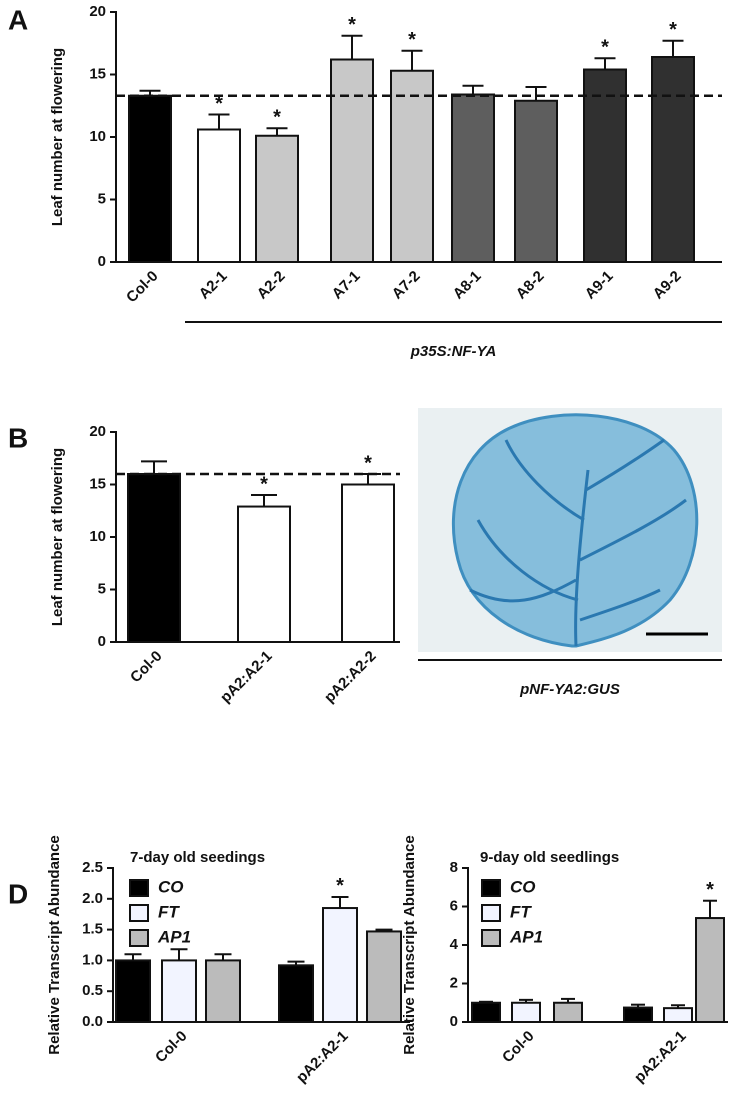 The image size is (742, 1112). I want to click on y-tick-label: 8, so click(454, 867).